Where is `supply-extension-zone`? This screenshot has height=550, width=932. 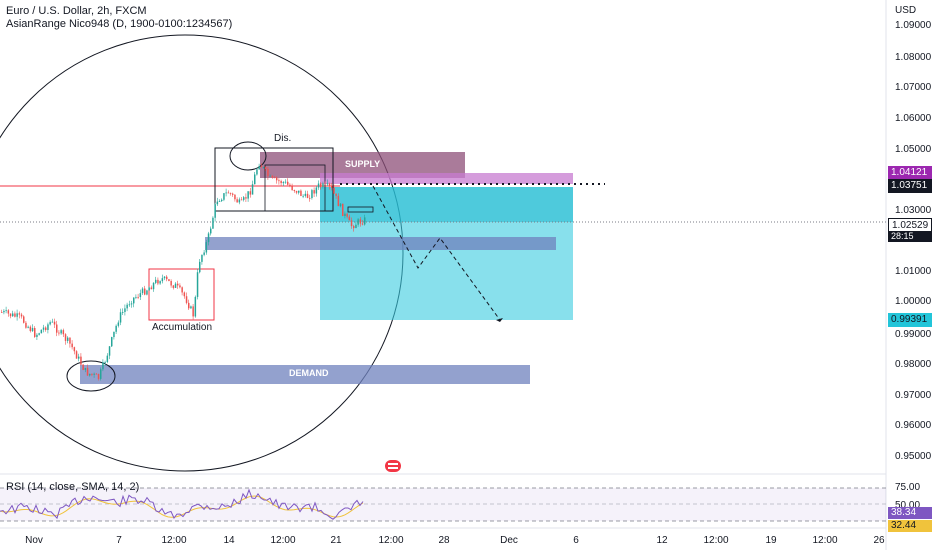
supply-extension-zone is located at coordinates (446, 178).